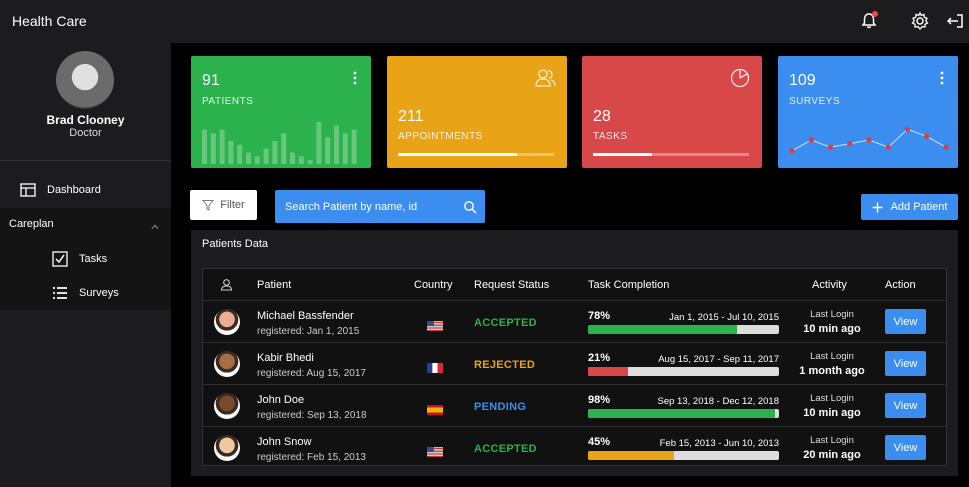  What do you see at coordinates (226, 286) in the screenshot?
I see `person-icon` at bounding box center [226, 286].